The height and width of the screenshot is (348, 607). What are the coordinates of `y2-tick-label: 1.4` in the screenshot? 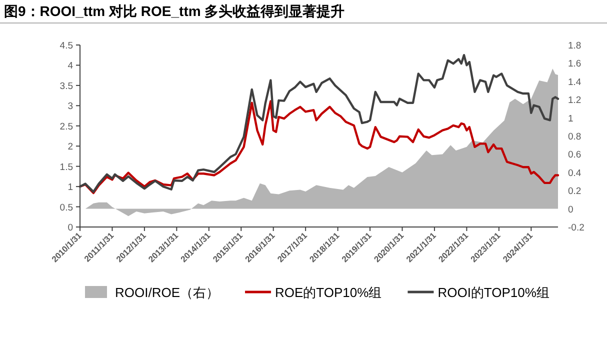 It's located at (575, 82).